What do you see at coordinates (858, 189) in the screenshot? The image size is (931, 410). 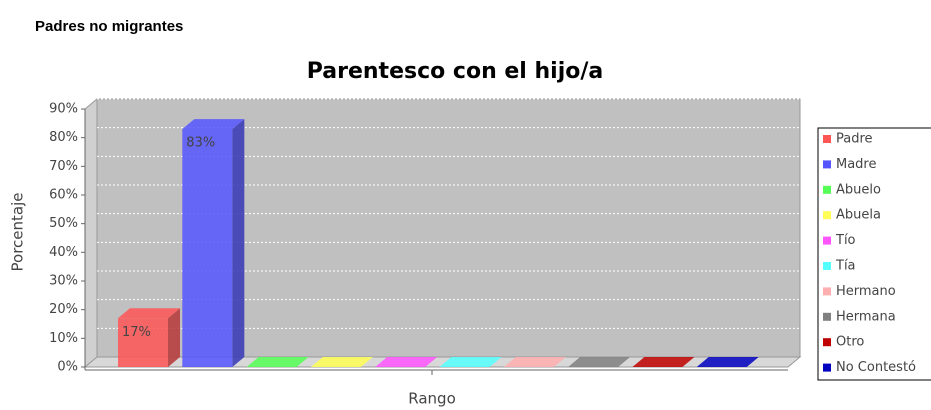 I see `legend-label: Abuelo` at bounding box center [858, 189].